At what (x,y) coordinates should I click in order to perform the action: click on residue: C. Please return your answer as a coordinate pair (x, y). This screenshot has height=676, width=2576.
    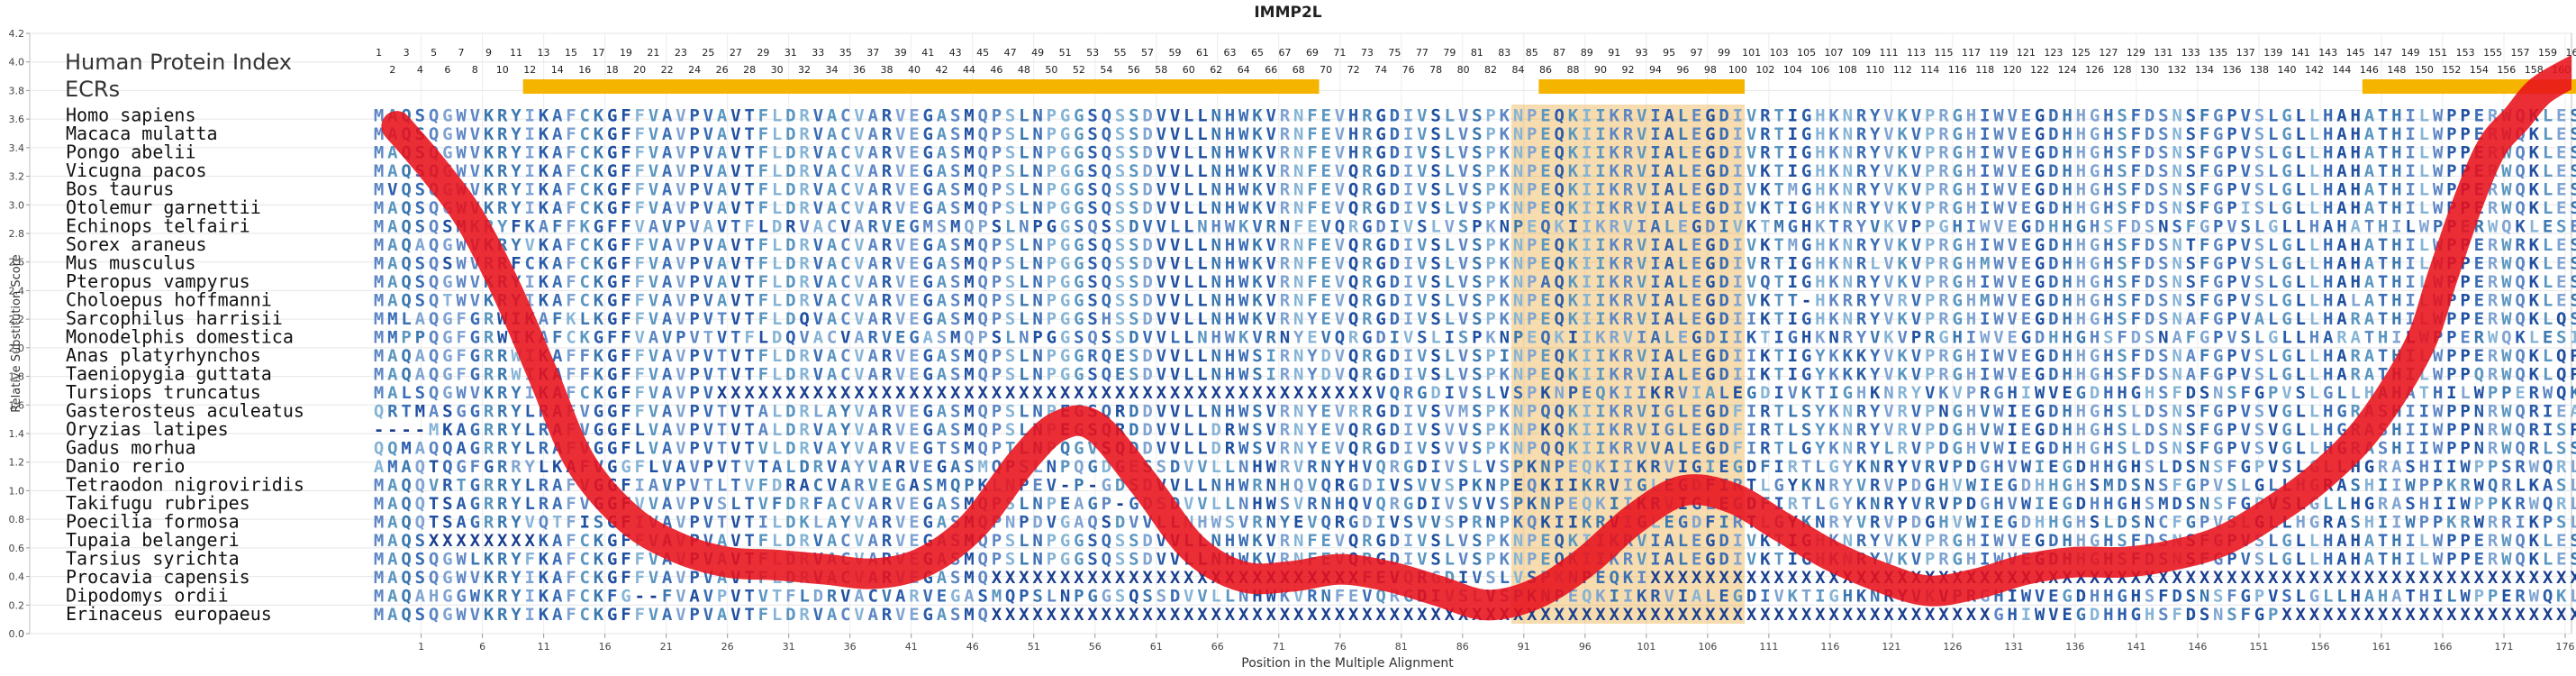
    Looking at the image, I should click on (845, 282).